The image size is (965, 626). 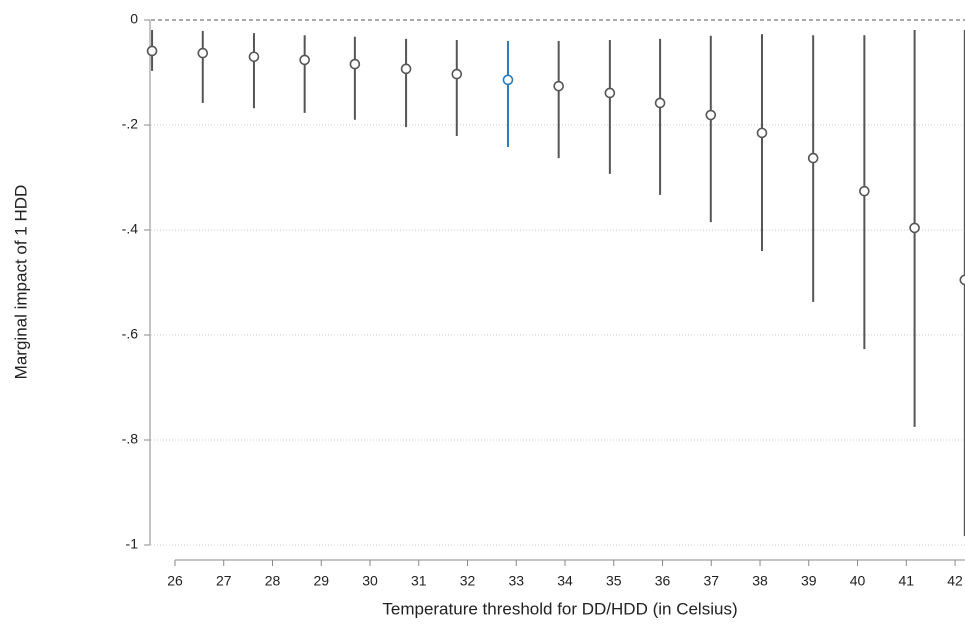 What do you see at coordinates (224, 581) in the screenshot?
I see `x-tick-label: 27` at bounding box center [224, 581].